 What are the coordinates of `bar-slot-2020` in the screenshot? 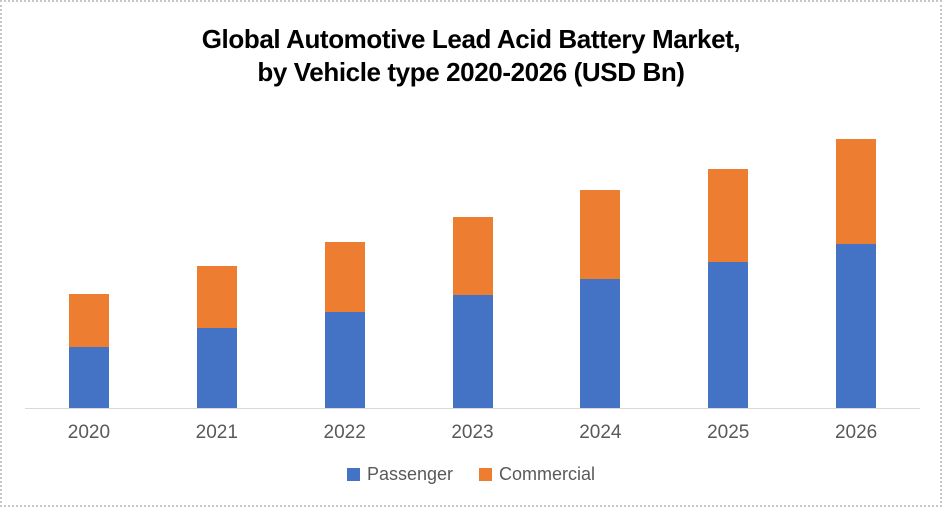 It's located at (89, 261).